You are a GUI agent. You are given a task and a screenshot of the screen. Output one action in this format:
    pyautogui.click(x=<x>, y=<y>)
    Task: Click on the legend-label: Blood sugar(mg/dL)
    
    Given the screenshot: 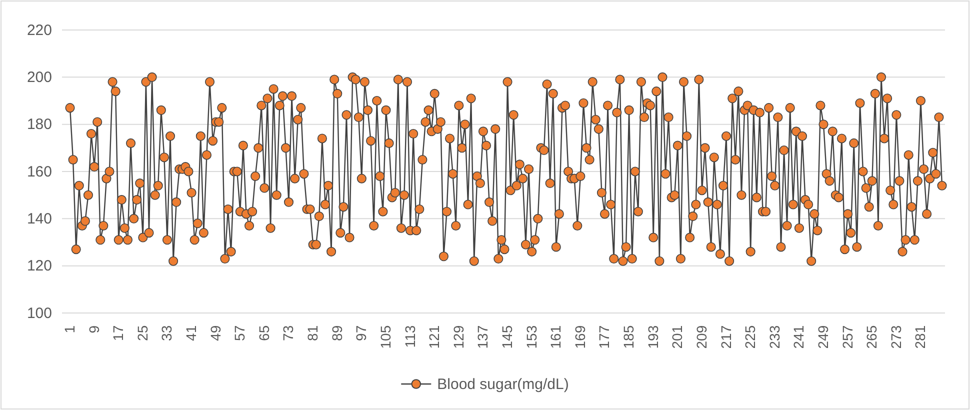 What is the action you would take?
    pyautogui.click(x=503, y=384)
    